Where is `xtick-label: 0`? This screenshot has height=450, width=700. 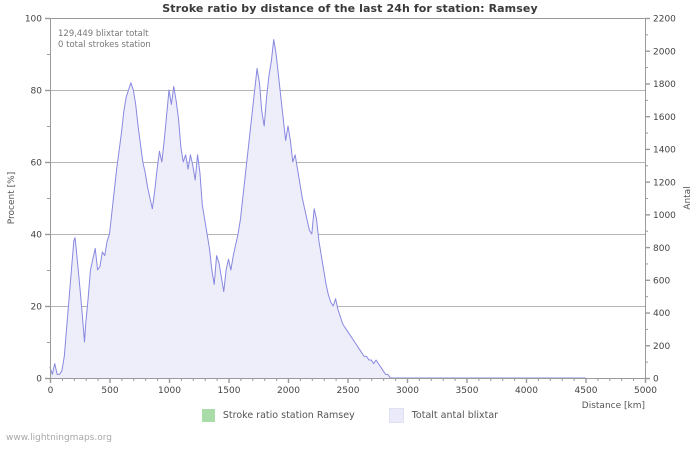 xtick-label: 0 is located at coordinates (51, 391).